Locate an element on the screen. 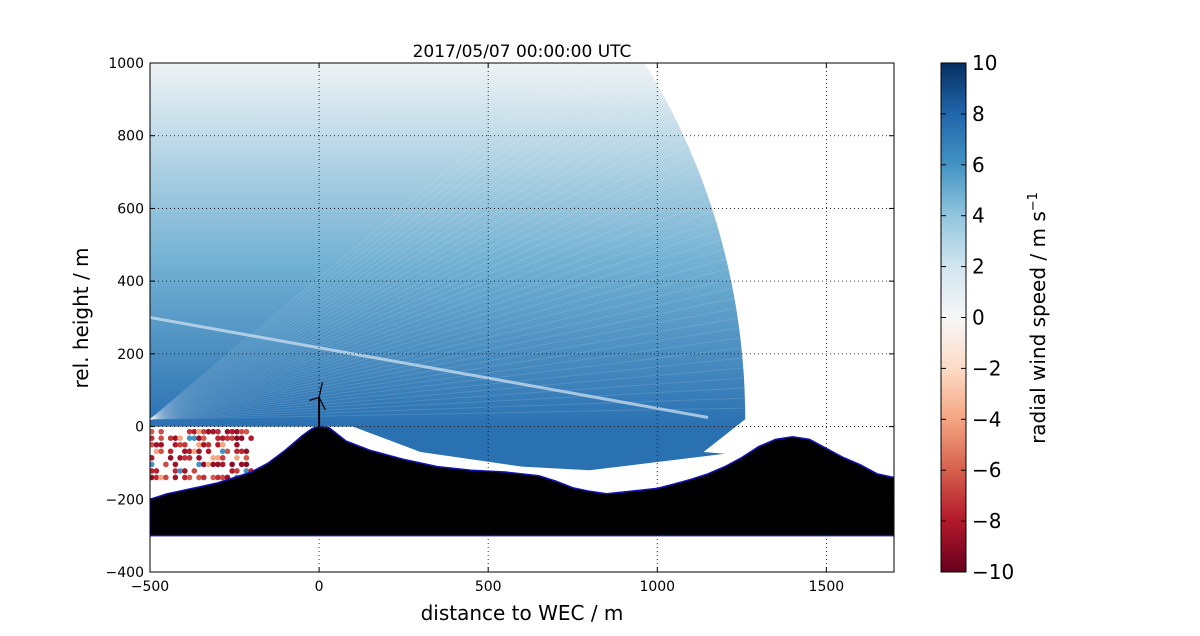 The height and width of the screenshot is (636, 1200). x-tick-label: 1500 is located at coordinates (827, 587).